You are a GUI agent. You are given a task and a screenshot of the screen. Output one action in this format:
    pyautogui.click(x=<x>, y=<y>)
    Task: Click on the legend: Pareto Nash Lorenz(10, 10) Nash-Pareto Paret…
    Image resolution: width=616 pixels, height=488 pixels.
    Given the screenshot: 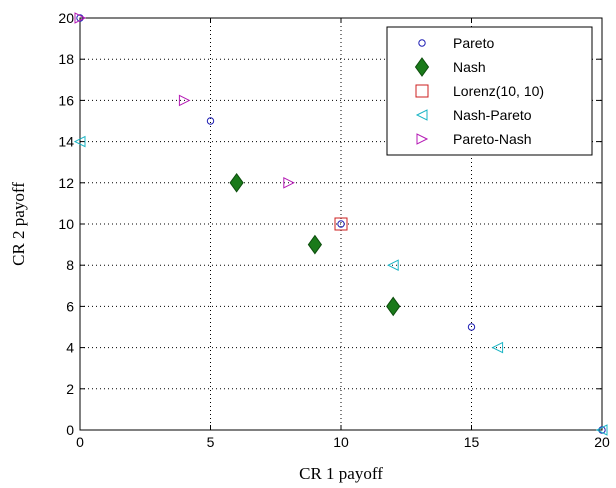 What is the action you would take?
    pyautogui.click(x=489, y=91)
    